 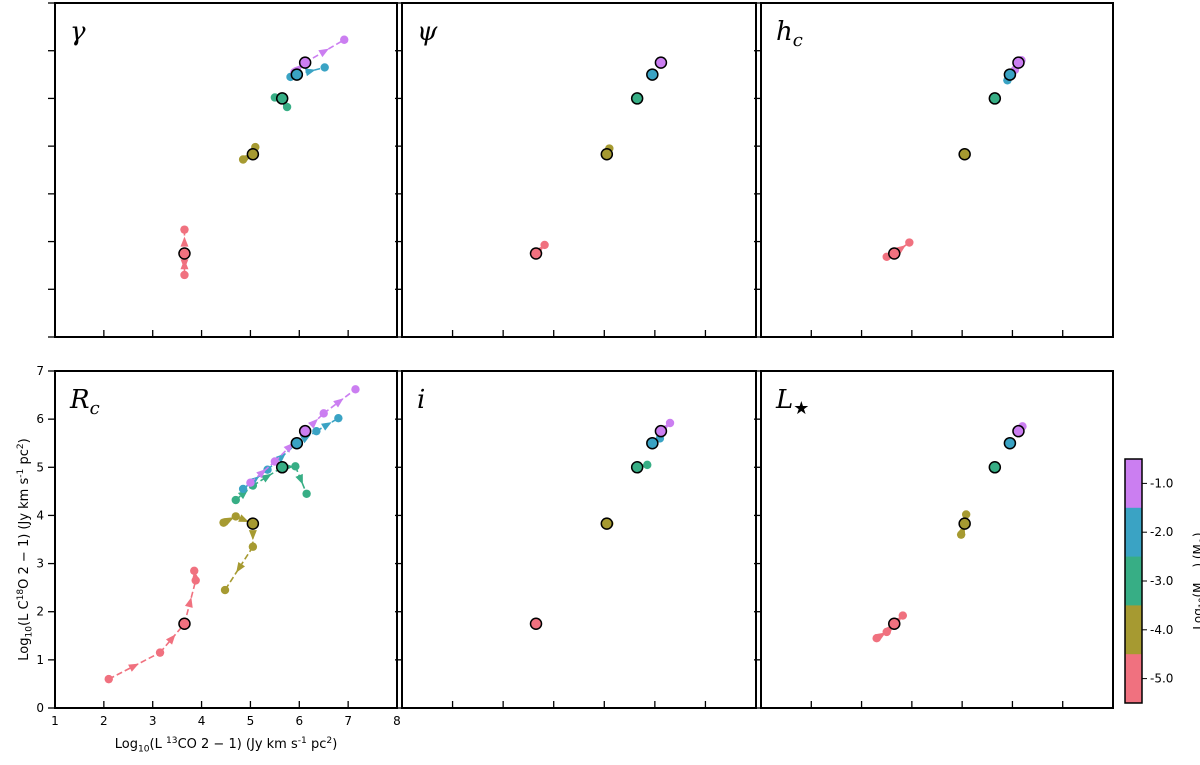 What do you see at coordinates (40, 660) in the screenshot?
I see `y-tick-label: 1` at bounding box center [40, 660].